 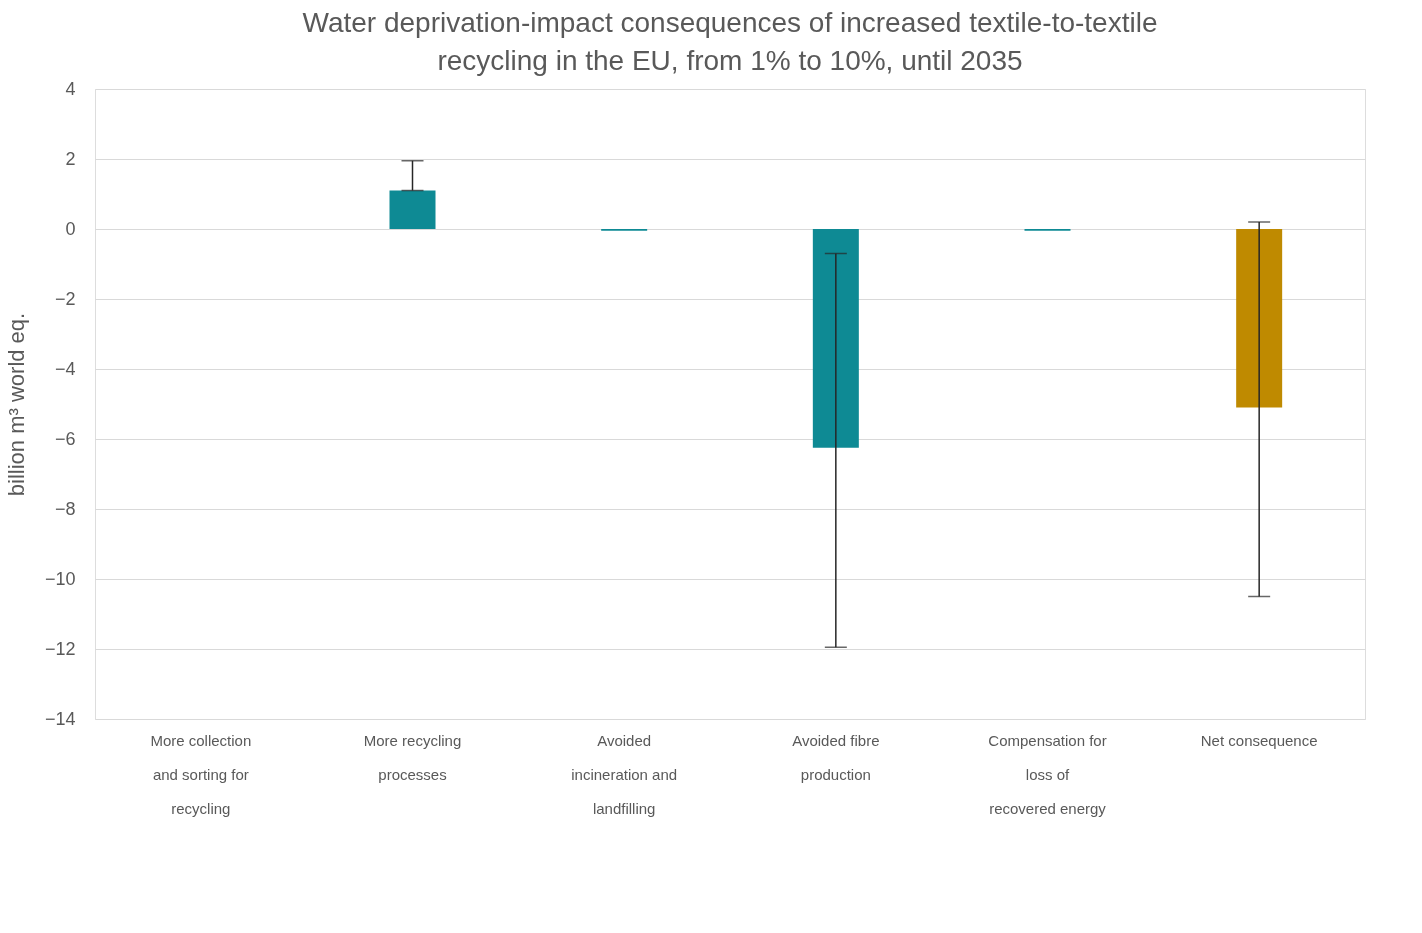 I want to click on y-tick-label: −8, so click(x=65, y=508).